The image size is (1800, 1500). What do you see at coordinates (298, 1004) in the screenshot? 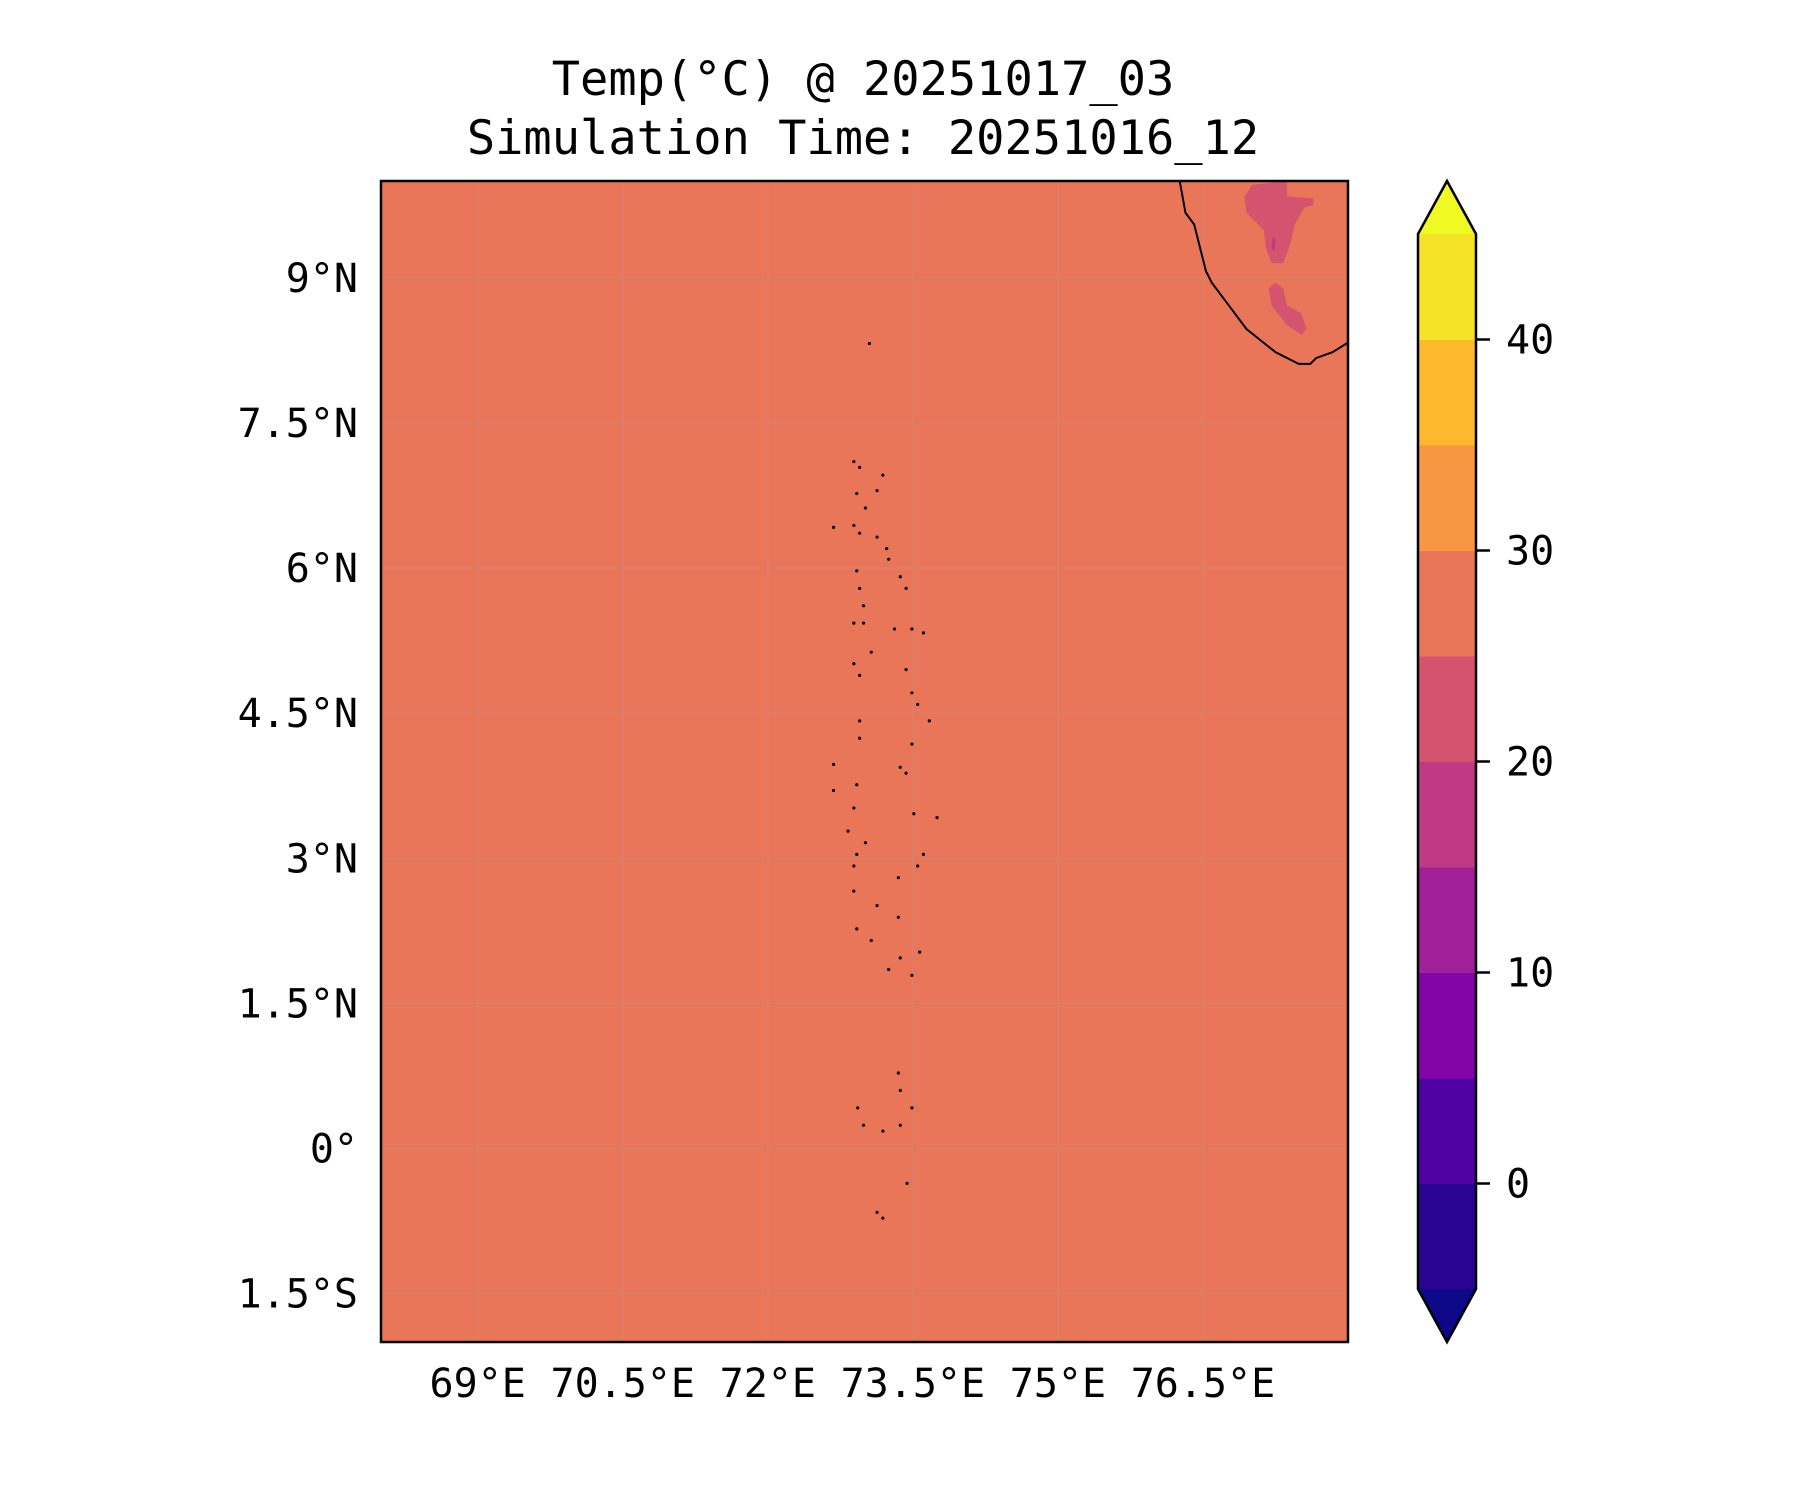
I see `y-tick-label: 1.5°N` at bounding box center [298, 1004].